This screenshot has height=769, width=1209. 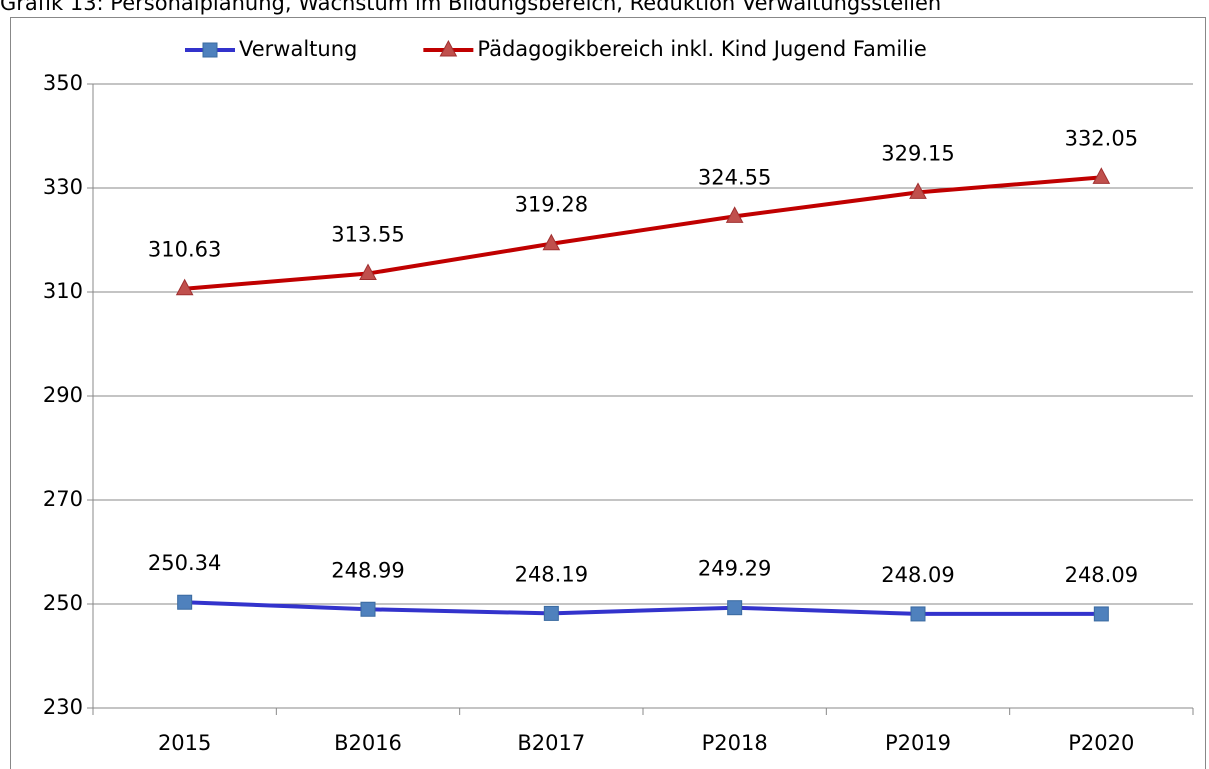 What do you see at coordinates (184, 563) in the screenshot?
I see `data-label: 250.34` at bounding box center [184, 563].